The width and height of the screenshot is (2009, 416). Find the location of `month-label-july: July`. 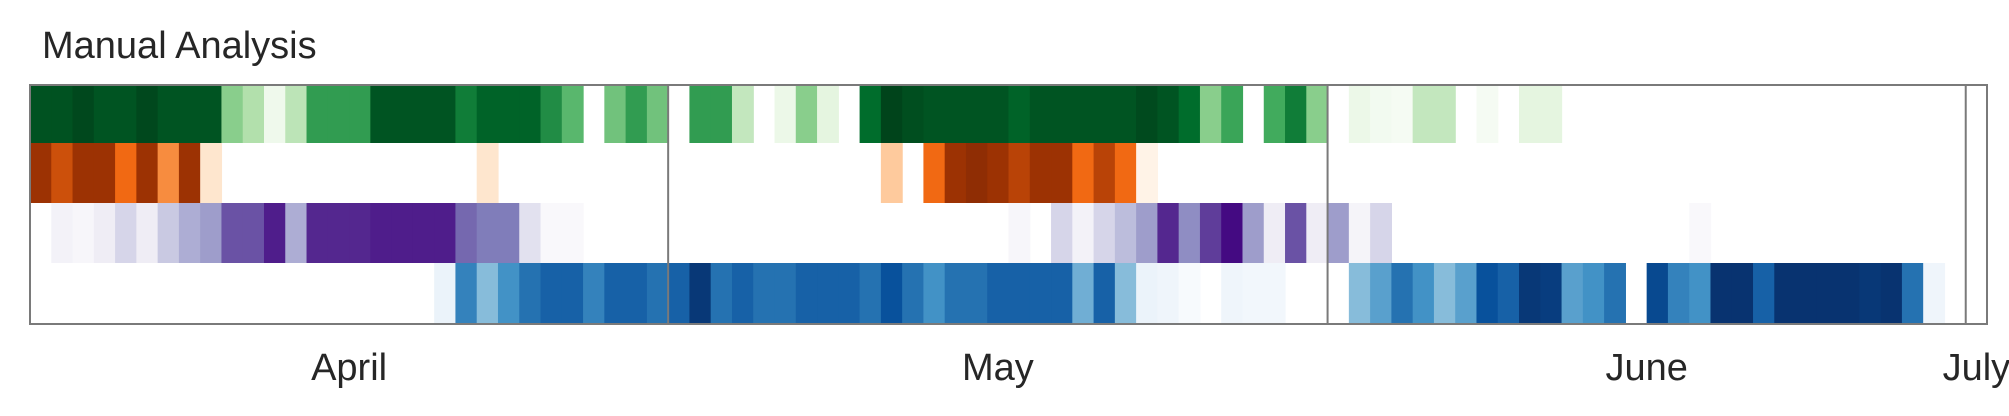

month-label-july: July is located at coordinates (1976, 368).